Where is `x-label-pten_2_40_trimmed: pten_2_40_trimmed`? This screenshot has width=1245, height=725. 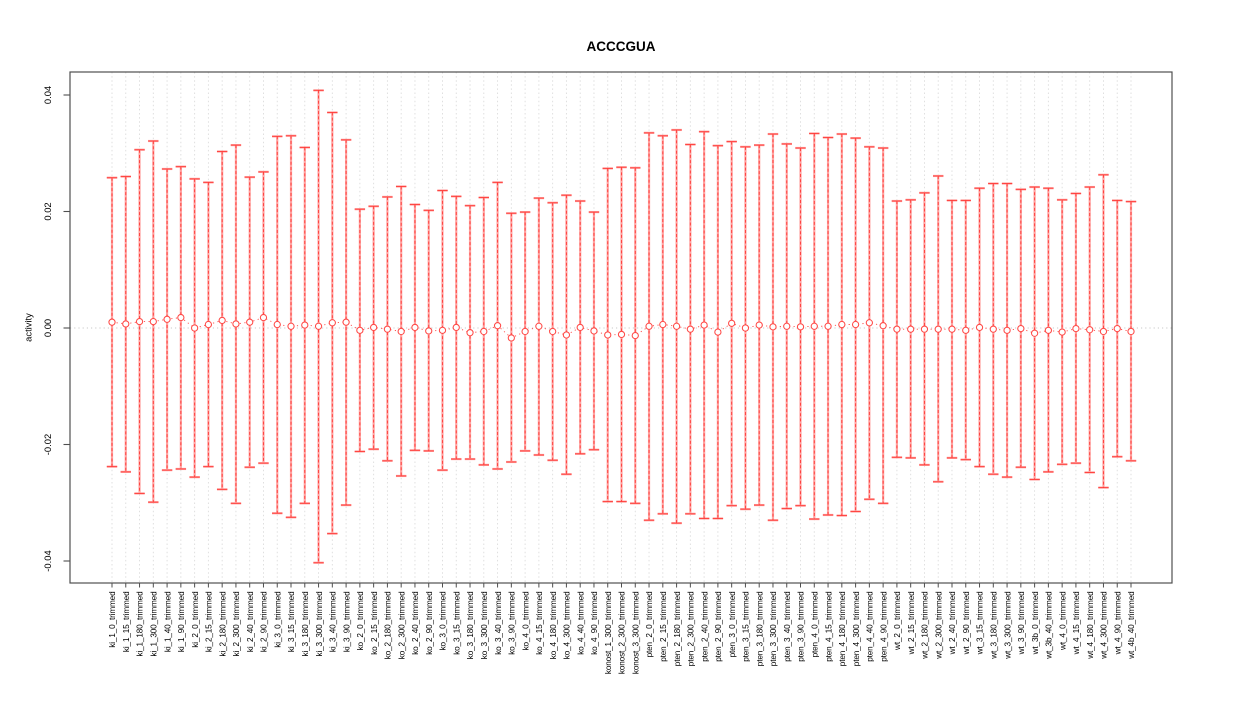 x-label-pten_2_40_trimmed: pten_2_40_trimmed is located at coordinates (704, 626).